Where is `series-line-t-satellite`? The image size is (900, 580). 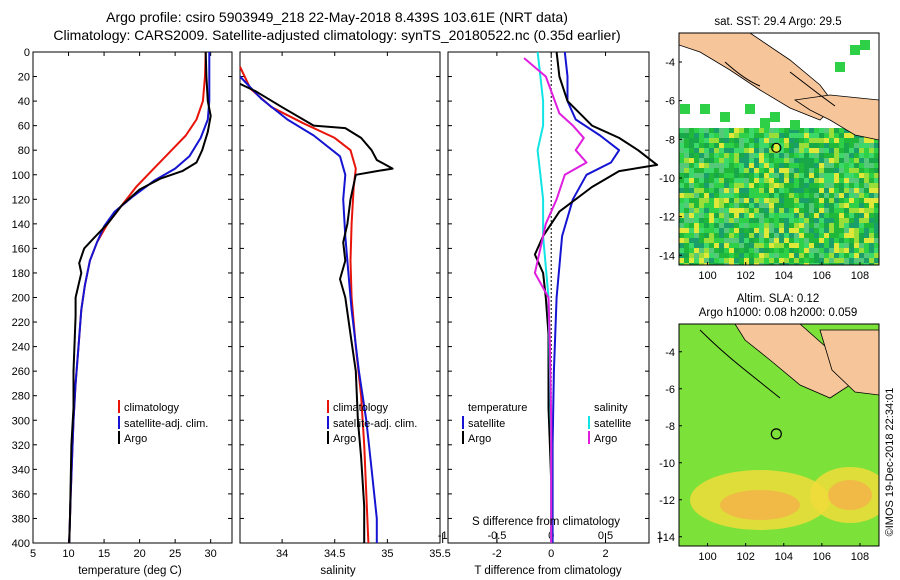
series-line-t-satellite is located at coordinates (586, 297).